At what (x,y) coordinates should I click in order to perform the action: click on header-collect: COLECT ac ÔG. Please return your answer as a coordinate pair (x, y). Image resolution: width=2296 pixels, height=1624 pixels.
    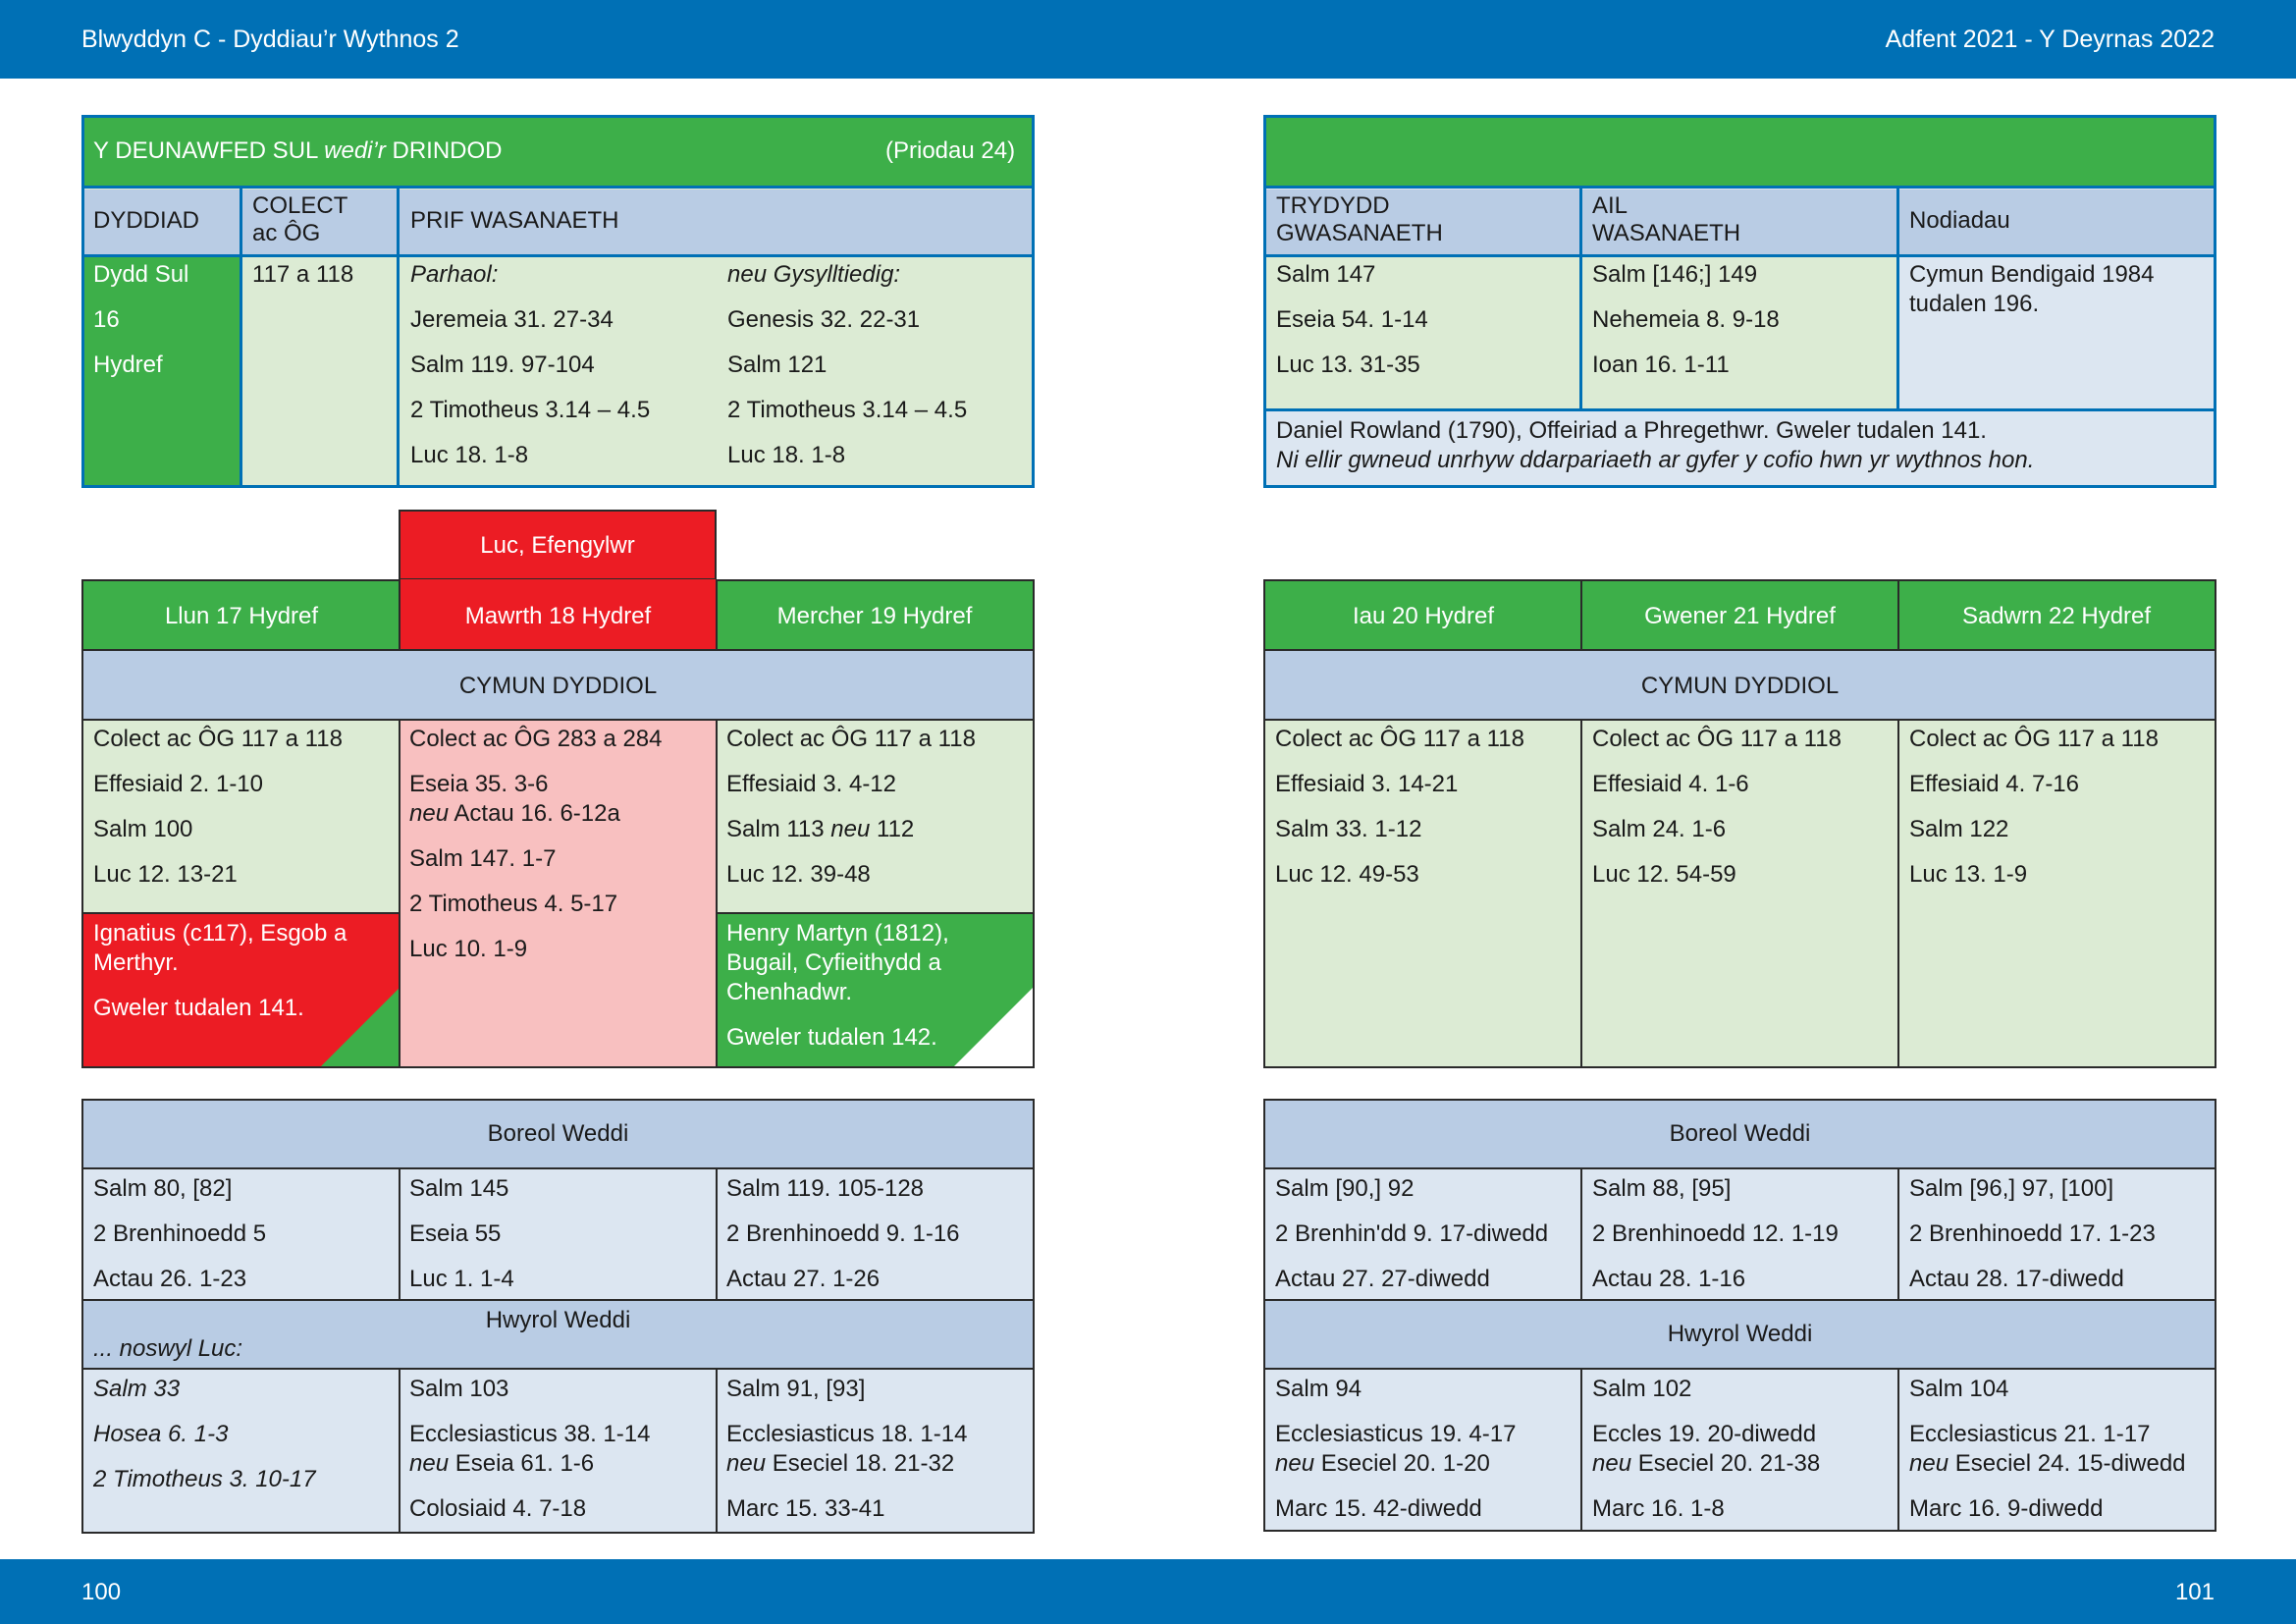
    Looking at the image, I should click on (300, 219).